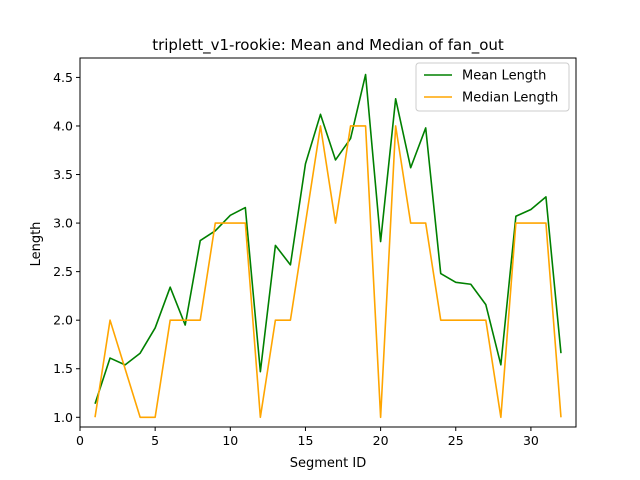  I want to click on x-axis-label: Segment ID, so click(328, 463).